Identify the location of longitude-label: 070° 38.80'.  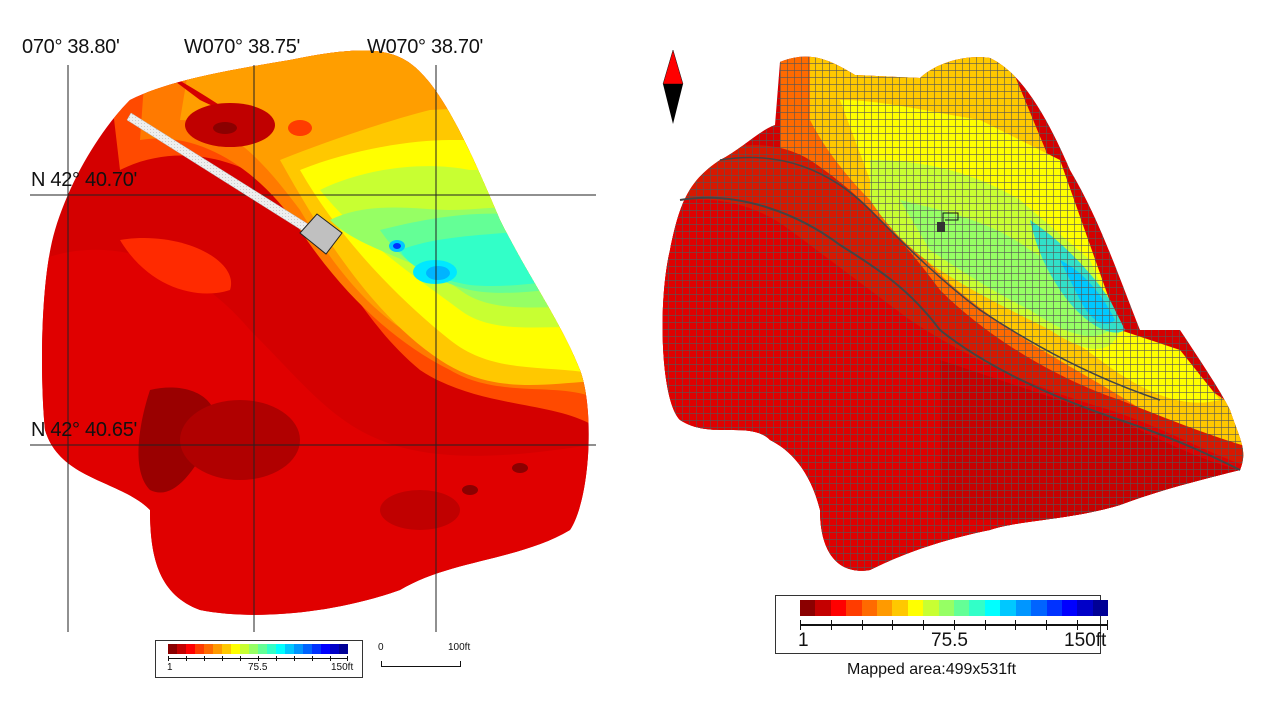
(71, 47).